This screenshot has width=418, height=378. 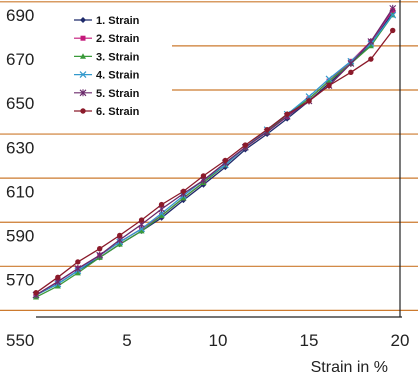 I want to click on legend-background, so click(x=120, y=69).